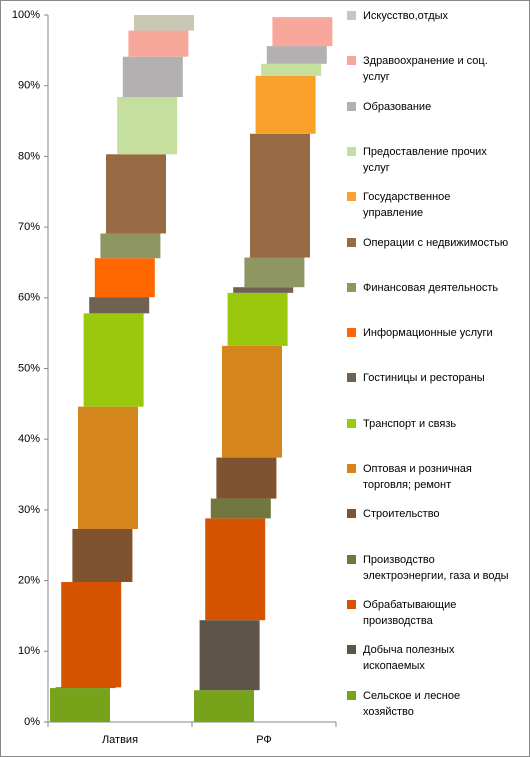 The height and width of the screenshot is (757, 530). I want to click on y-tick-label: 20%, so click(29, 581).